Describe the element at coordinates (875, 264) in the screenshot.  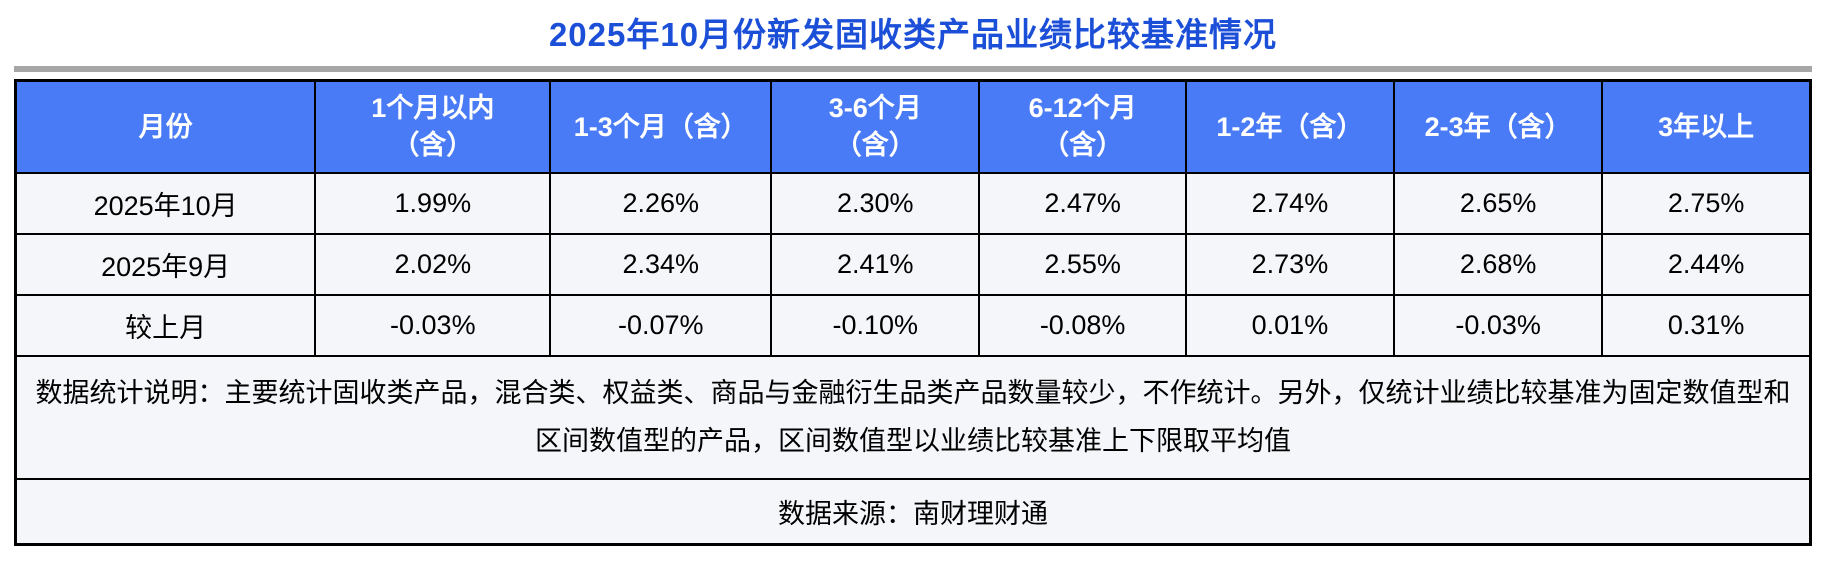
I see `value-cell: 2.41%` at that location.